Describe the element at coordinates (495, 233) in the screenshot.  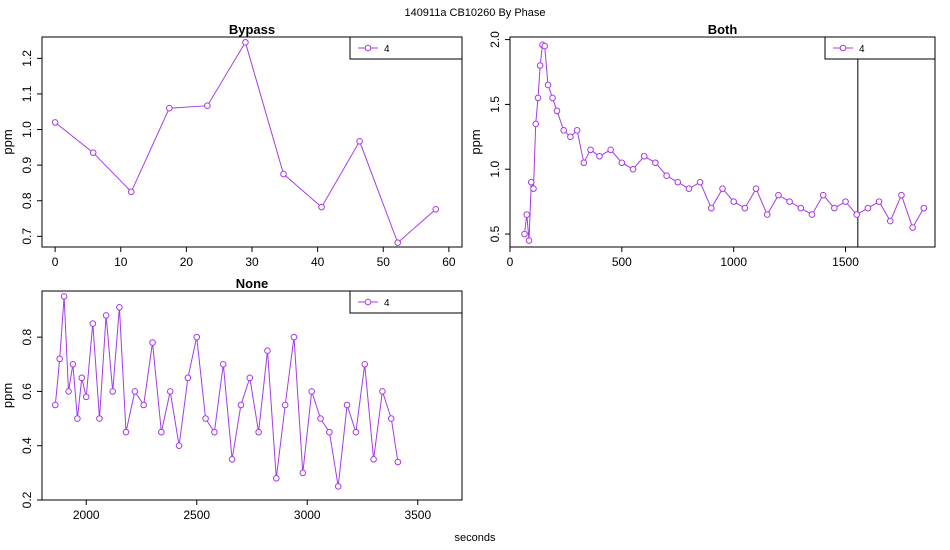
I see `y-tick-label: 0.5` at that location.